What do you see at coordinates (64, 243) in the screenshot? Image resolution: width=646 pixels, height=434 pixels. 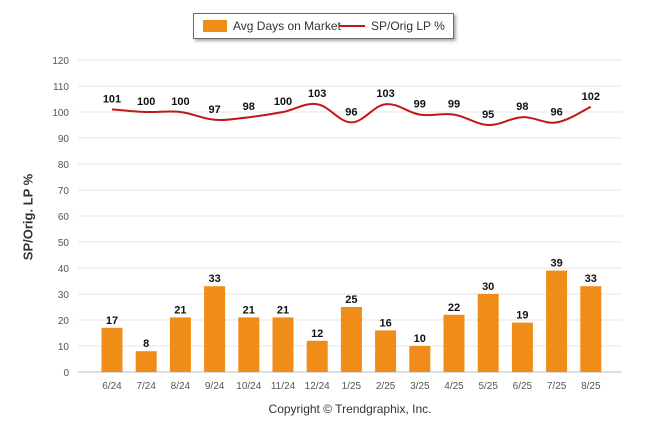 I see `y-tick-label: 50` at bounding box center [64, 243].